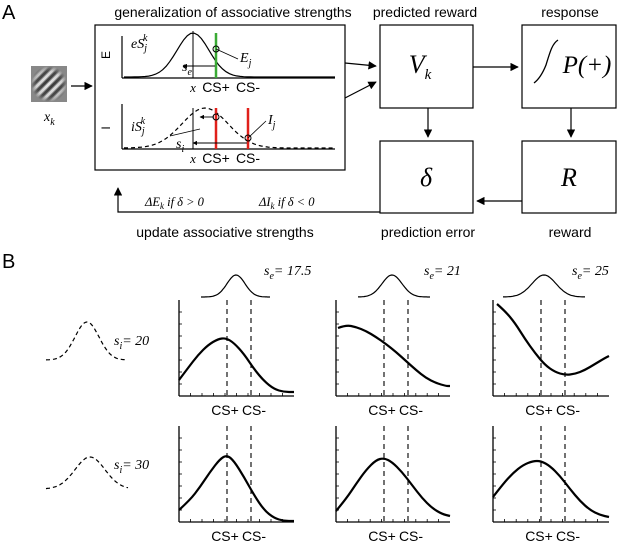 Image resolution: width=617 pixels, height=543 pixels. I want to click on excitatory-curve-label: eSjk, so click(139, 43).